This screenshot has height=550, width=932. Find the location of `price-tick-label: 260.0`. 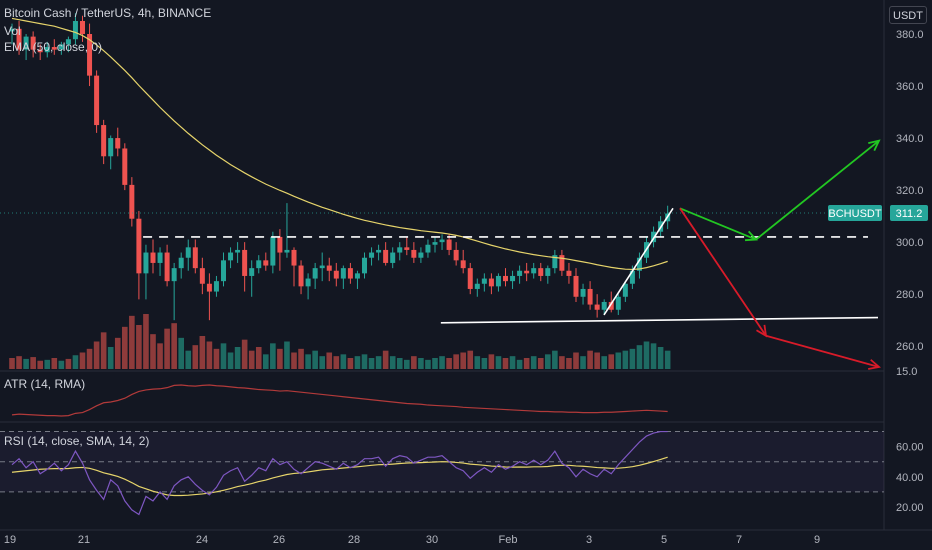

price-tick-label: 260.0 is located at coordinates (910, 347).